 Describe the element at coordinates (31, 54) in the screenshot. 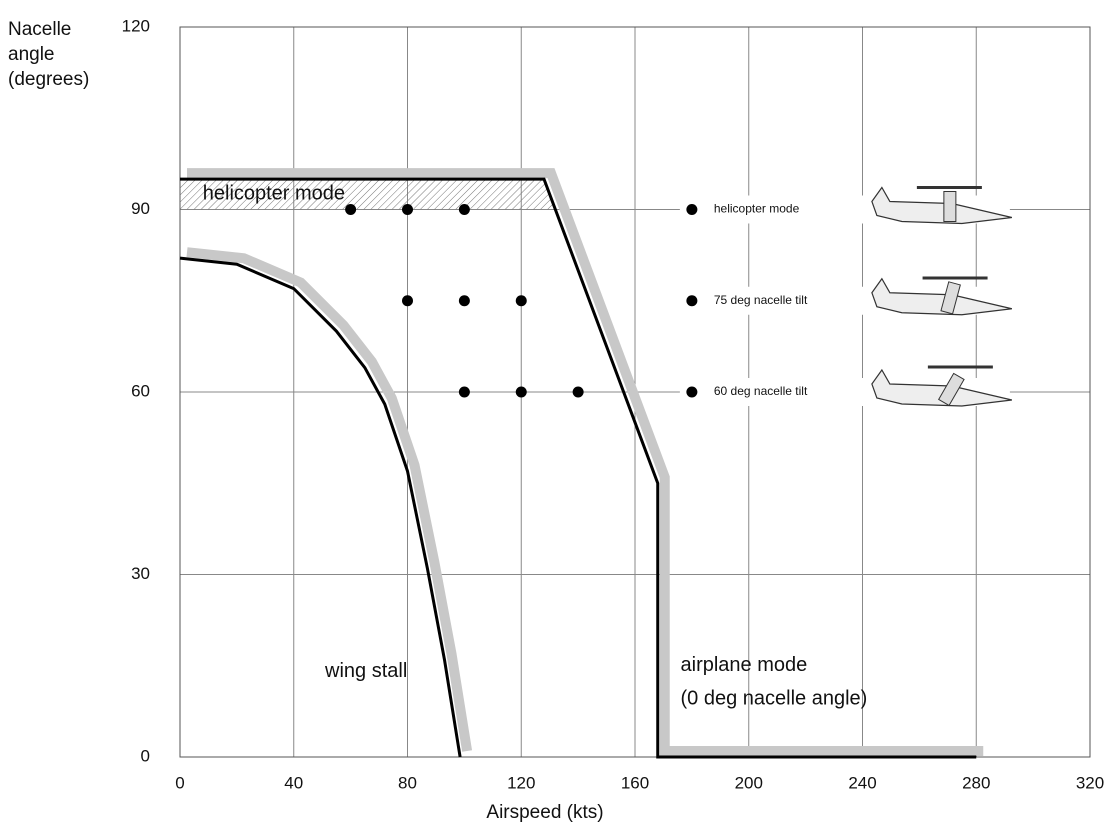

I see `y-axis-label: angle` at that location.